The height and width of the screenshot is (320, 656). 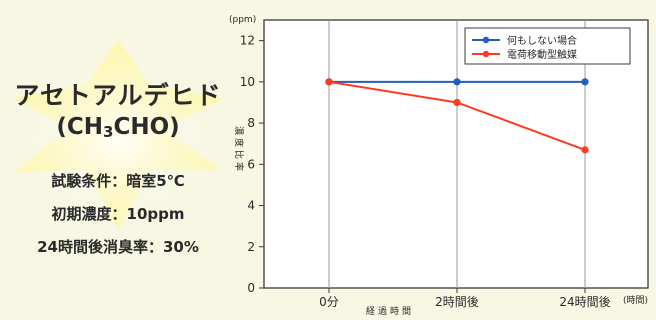 I want to click on y-tick-label: 4, so click(x=251, y=206).